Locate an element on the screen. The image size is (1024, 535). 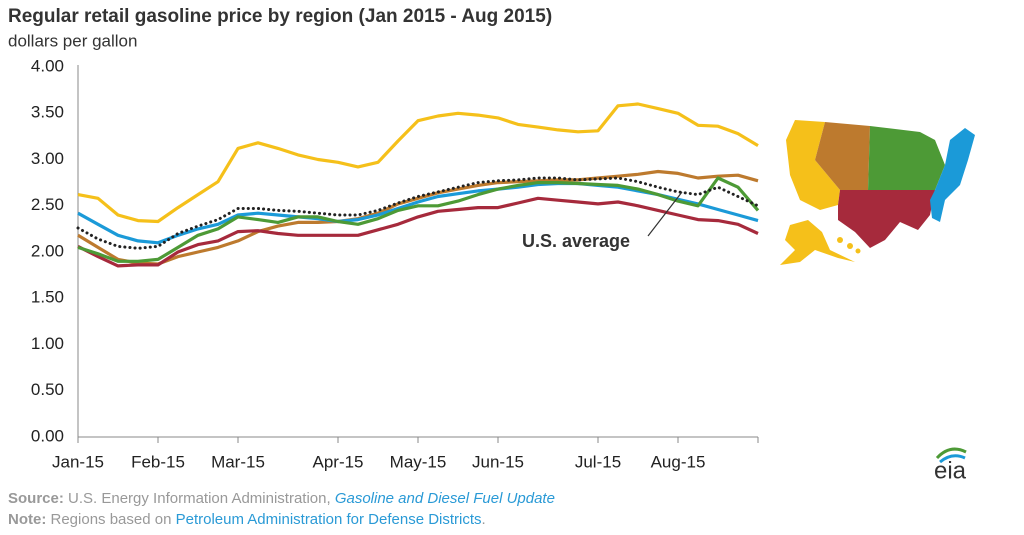
map-rocky is located at coordinates (842, 156).